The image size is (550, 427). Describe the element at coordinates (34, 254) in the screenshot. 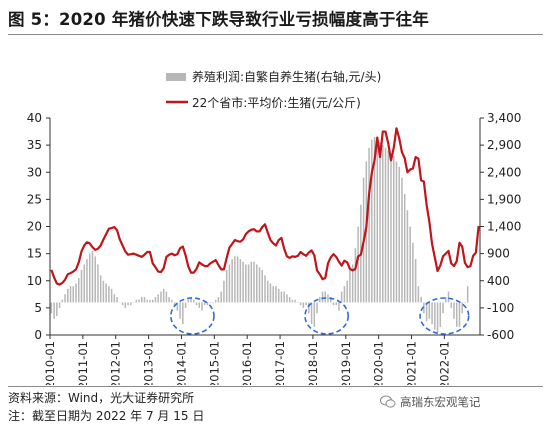

I see `left-axis-tick-label: 15` at that location.